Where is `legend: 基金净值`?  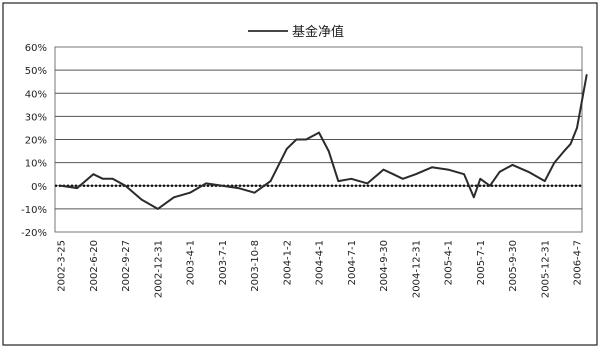 legend: 基金净值 is located at coordinates (296, 32).